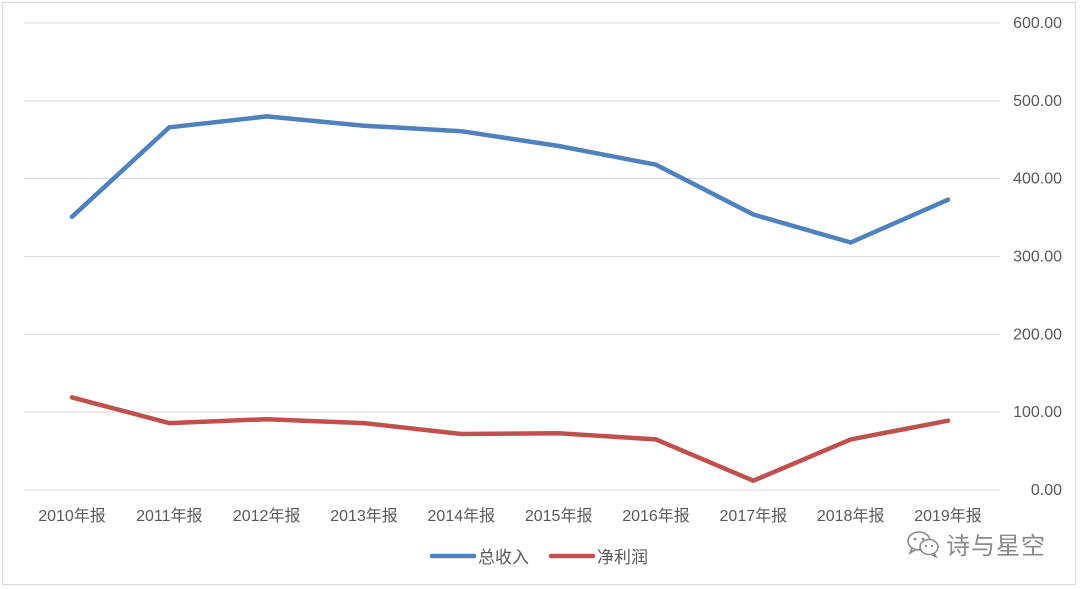 This screenshot has width=1080, height=589. What do you see at coordinates (72, 516) in the screenshot?
I see `x-tick-label: 2010年报` at bounding box center [72, 516].